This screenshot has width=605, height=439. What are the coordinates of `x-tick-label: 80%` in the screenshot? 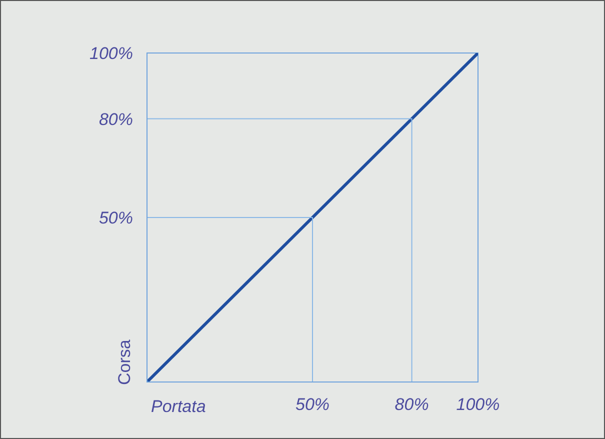 It's located at (411, 404).